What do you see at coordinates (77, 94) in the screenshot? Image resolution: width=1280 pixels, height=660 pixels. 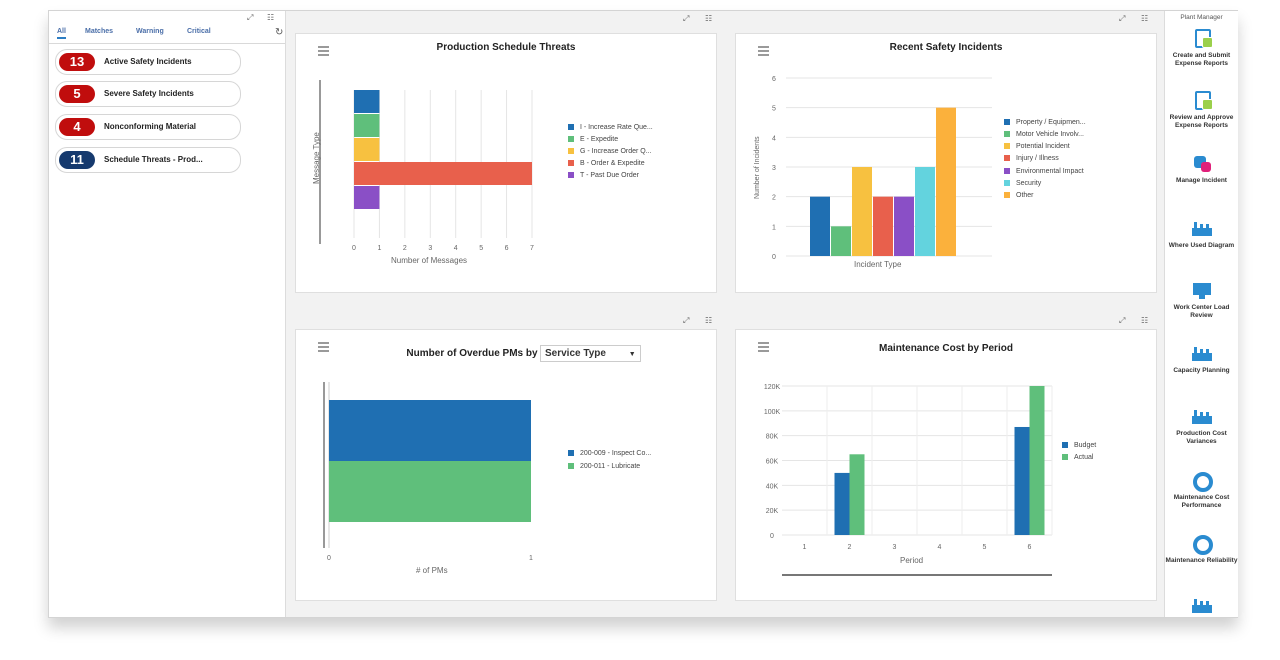 I see `alert-count-badge: 5` at bounding box center [77, 94].